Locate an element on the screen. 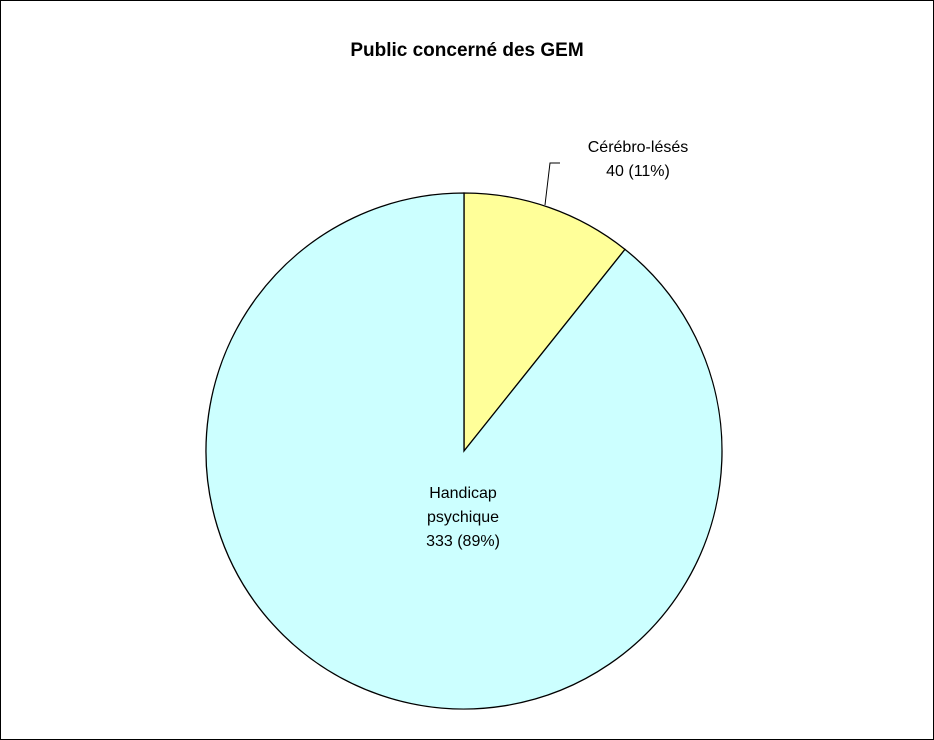 The image size is (934, 740). slice-label: Cérébro-lésés 40 (11%) is located at coordinates (638, 159).